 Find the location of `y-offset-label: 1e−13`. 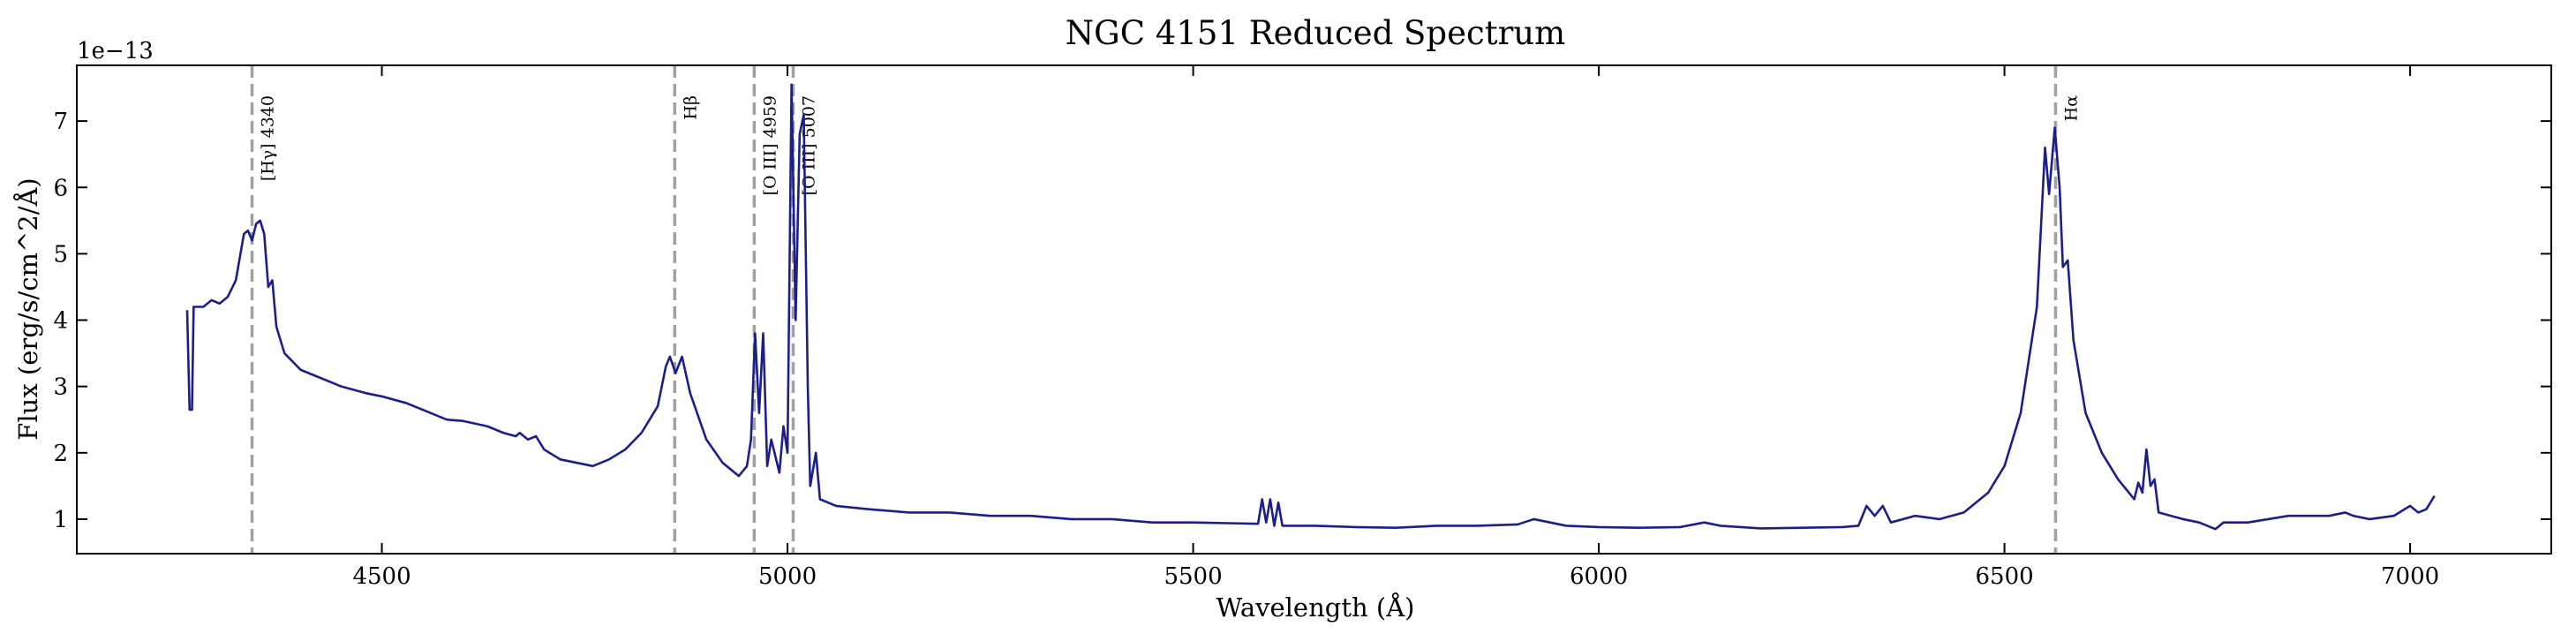

y-offset-label: 1e−13 is located at coordinates (115, 51).